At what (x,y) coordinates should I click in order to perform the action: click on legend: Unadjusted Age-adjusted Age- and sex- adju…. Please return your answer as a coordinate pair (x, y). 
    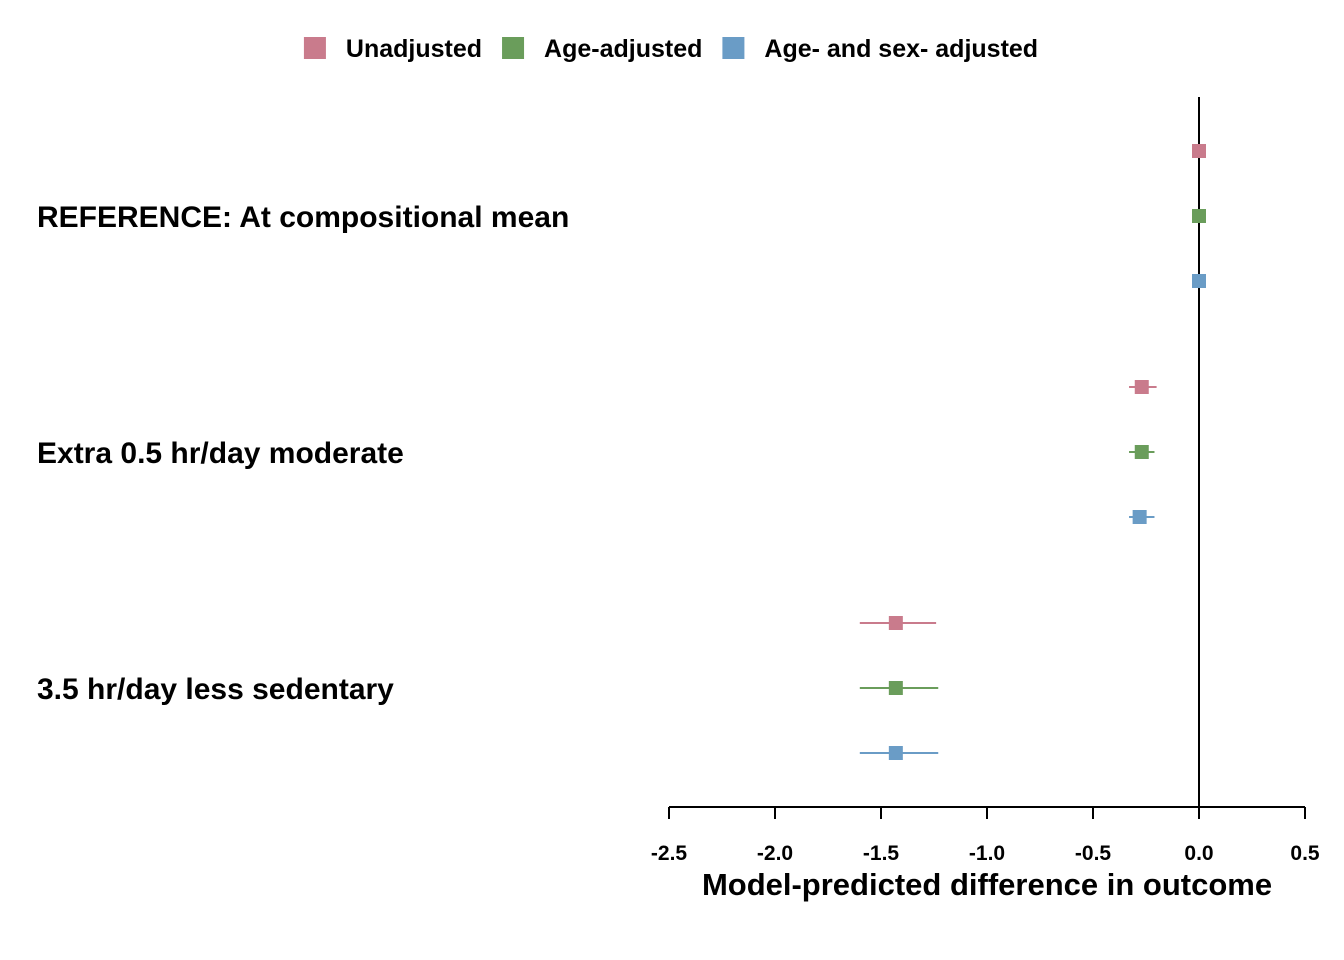
    Looking at the image, I should click on (670, 49).